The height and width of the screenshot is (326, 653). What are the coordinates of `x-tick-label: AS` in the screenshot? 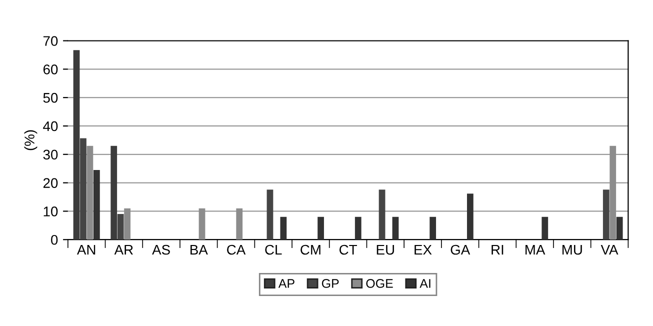 It's located at (161, 249).